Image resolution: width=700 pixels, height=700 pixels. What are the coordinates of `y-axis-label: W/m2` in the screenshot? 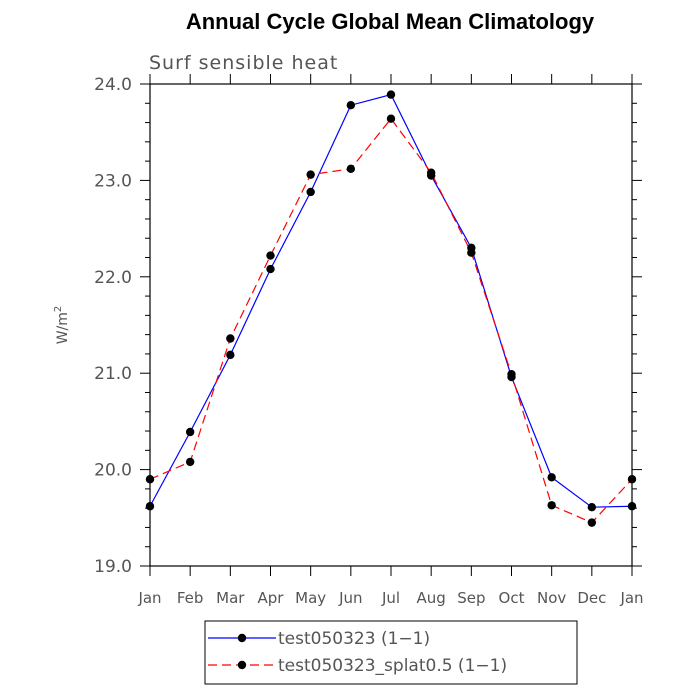 It's located at (62, 325).